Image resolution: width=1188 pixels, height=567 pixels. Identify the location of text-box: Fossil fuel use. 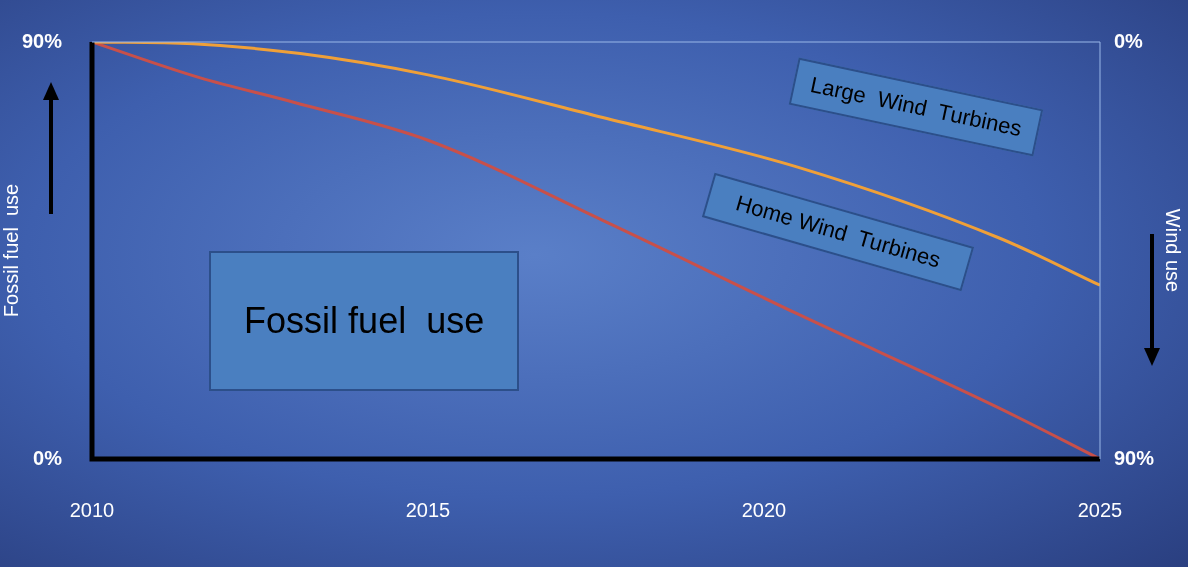
(364, 321).